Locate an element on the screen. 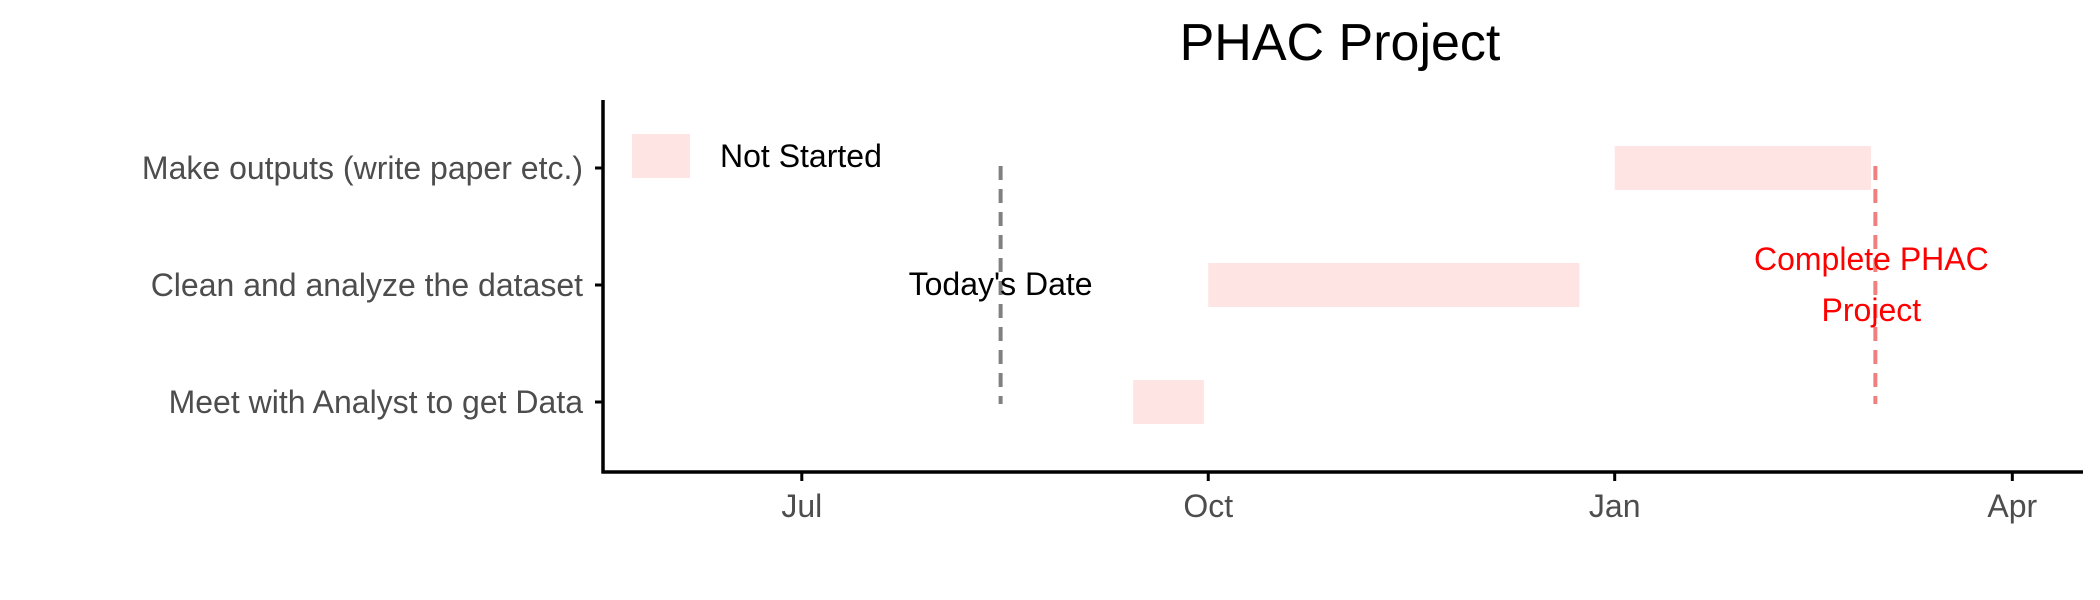 The image size is (2100, 600). x-tick-label: Apr is located at coordinates (2012, 506).